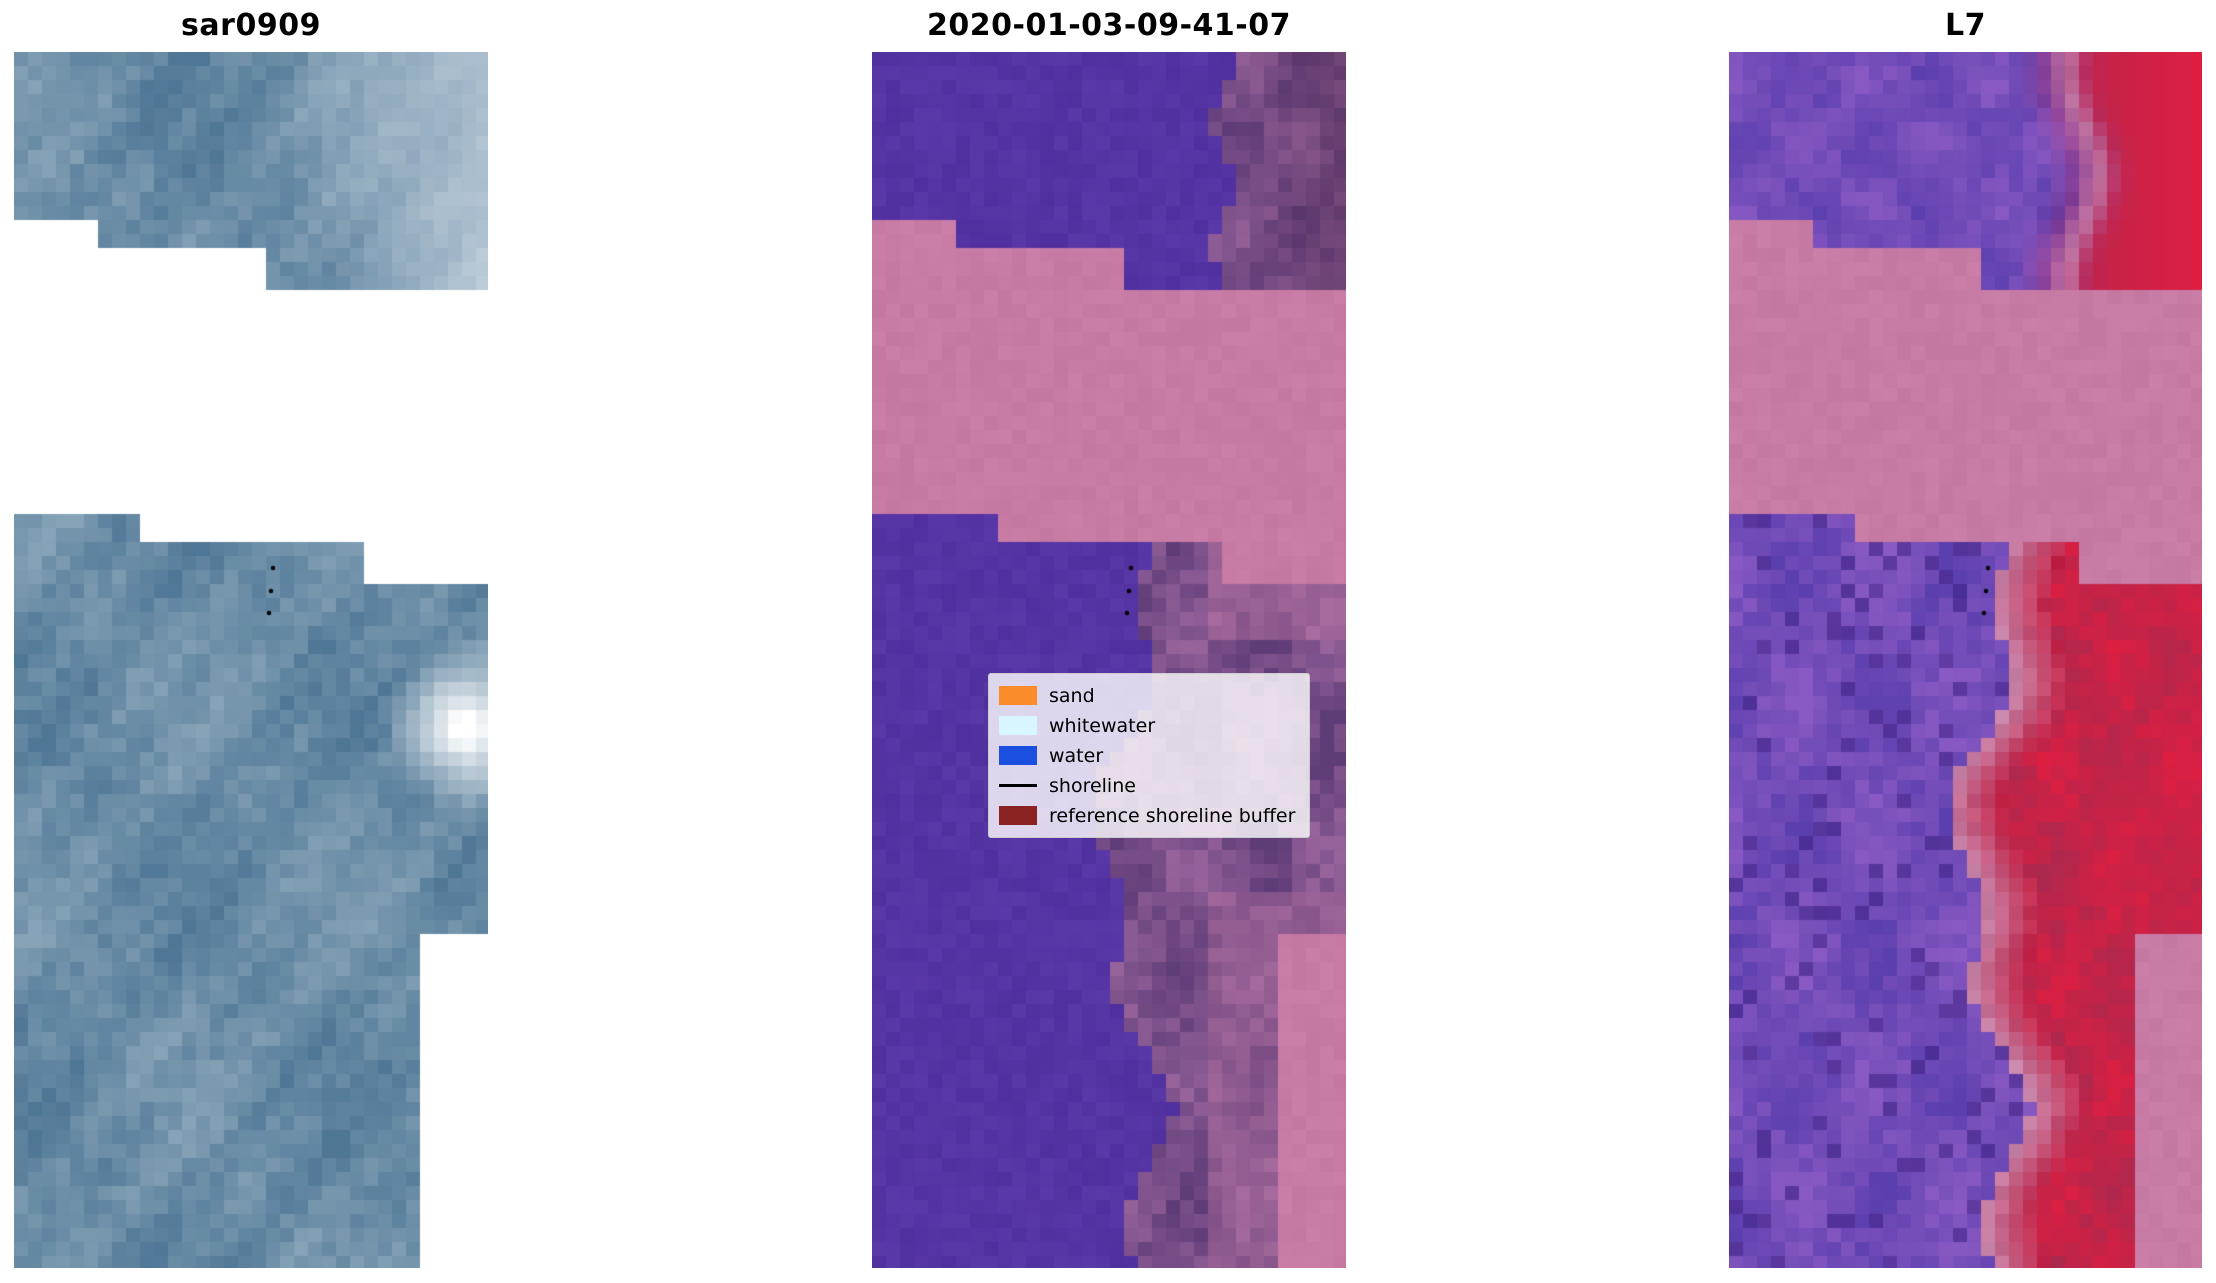 The image size is (2216, 1283). Describe the element at coordinates (1147, 755) in the screenshot. I see `legend-item-water: water` at that location.